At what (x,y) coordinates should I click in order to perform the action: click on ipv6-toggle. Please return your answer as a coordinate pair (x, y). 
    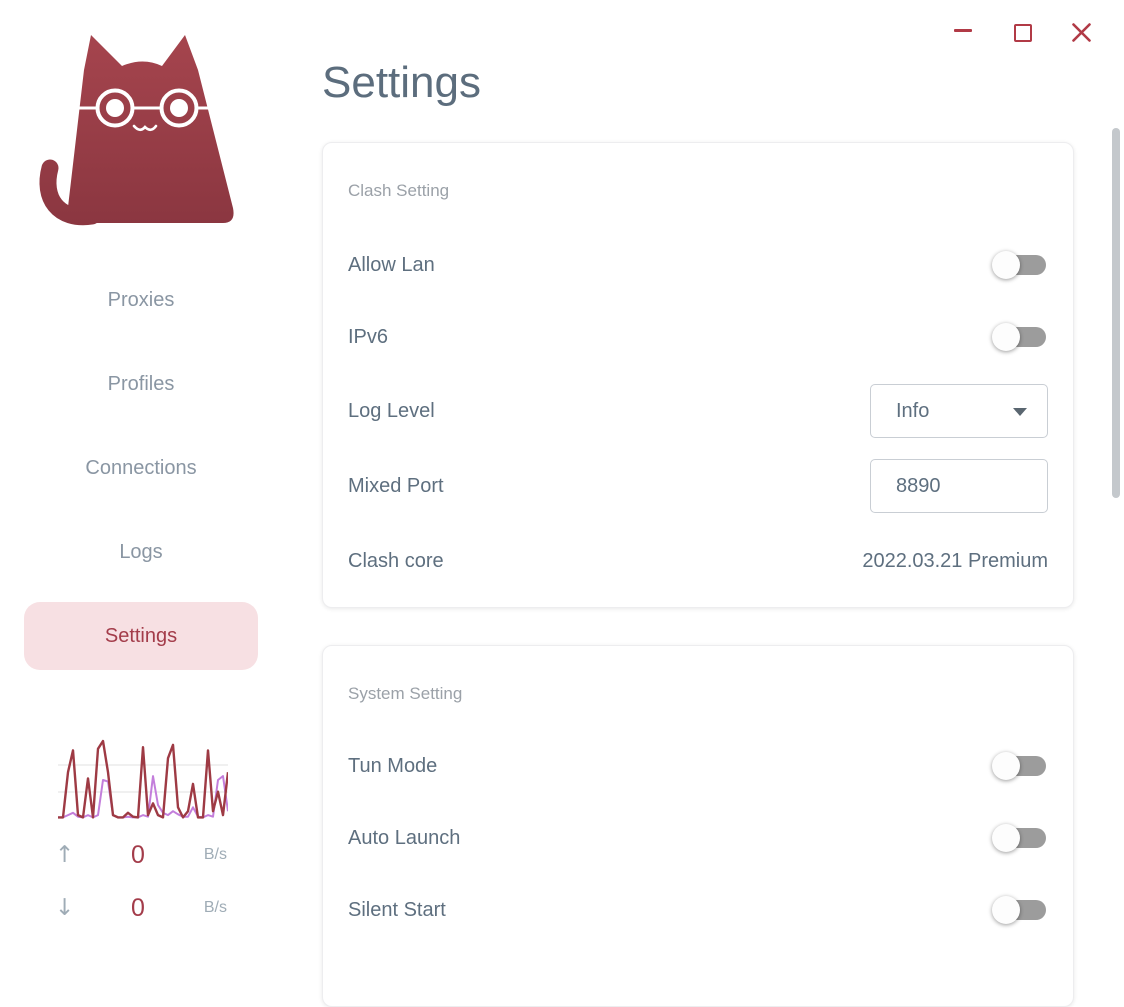
    Looking at the image, I should click on (1020, 337).